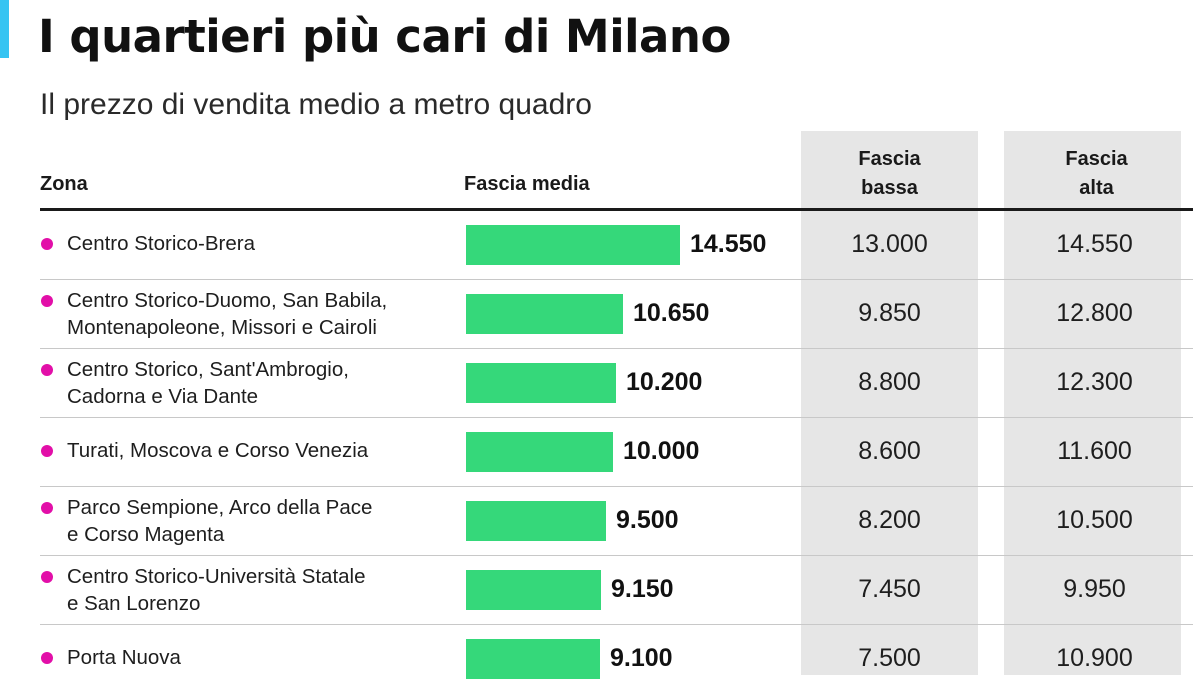  I want to click on fascia-alta-value: 9.950, so click(1094, 589).